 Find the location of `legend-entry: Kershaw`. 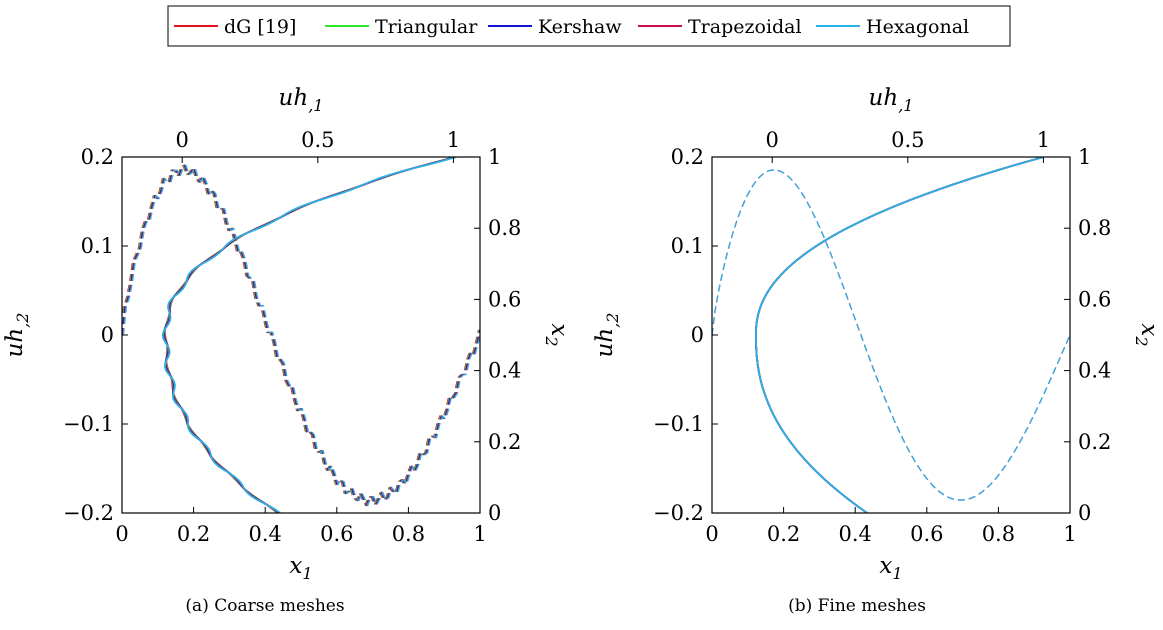

legend-entry: Kershaw is located at coordinates (555, 27).